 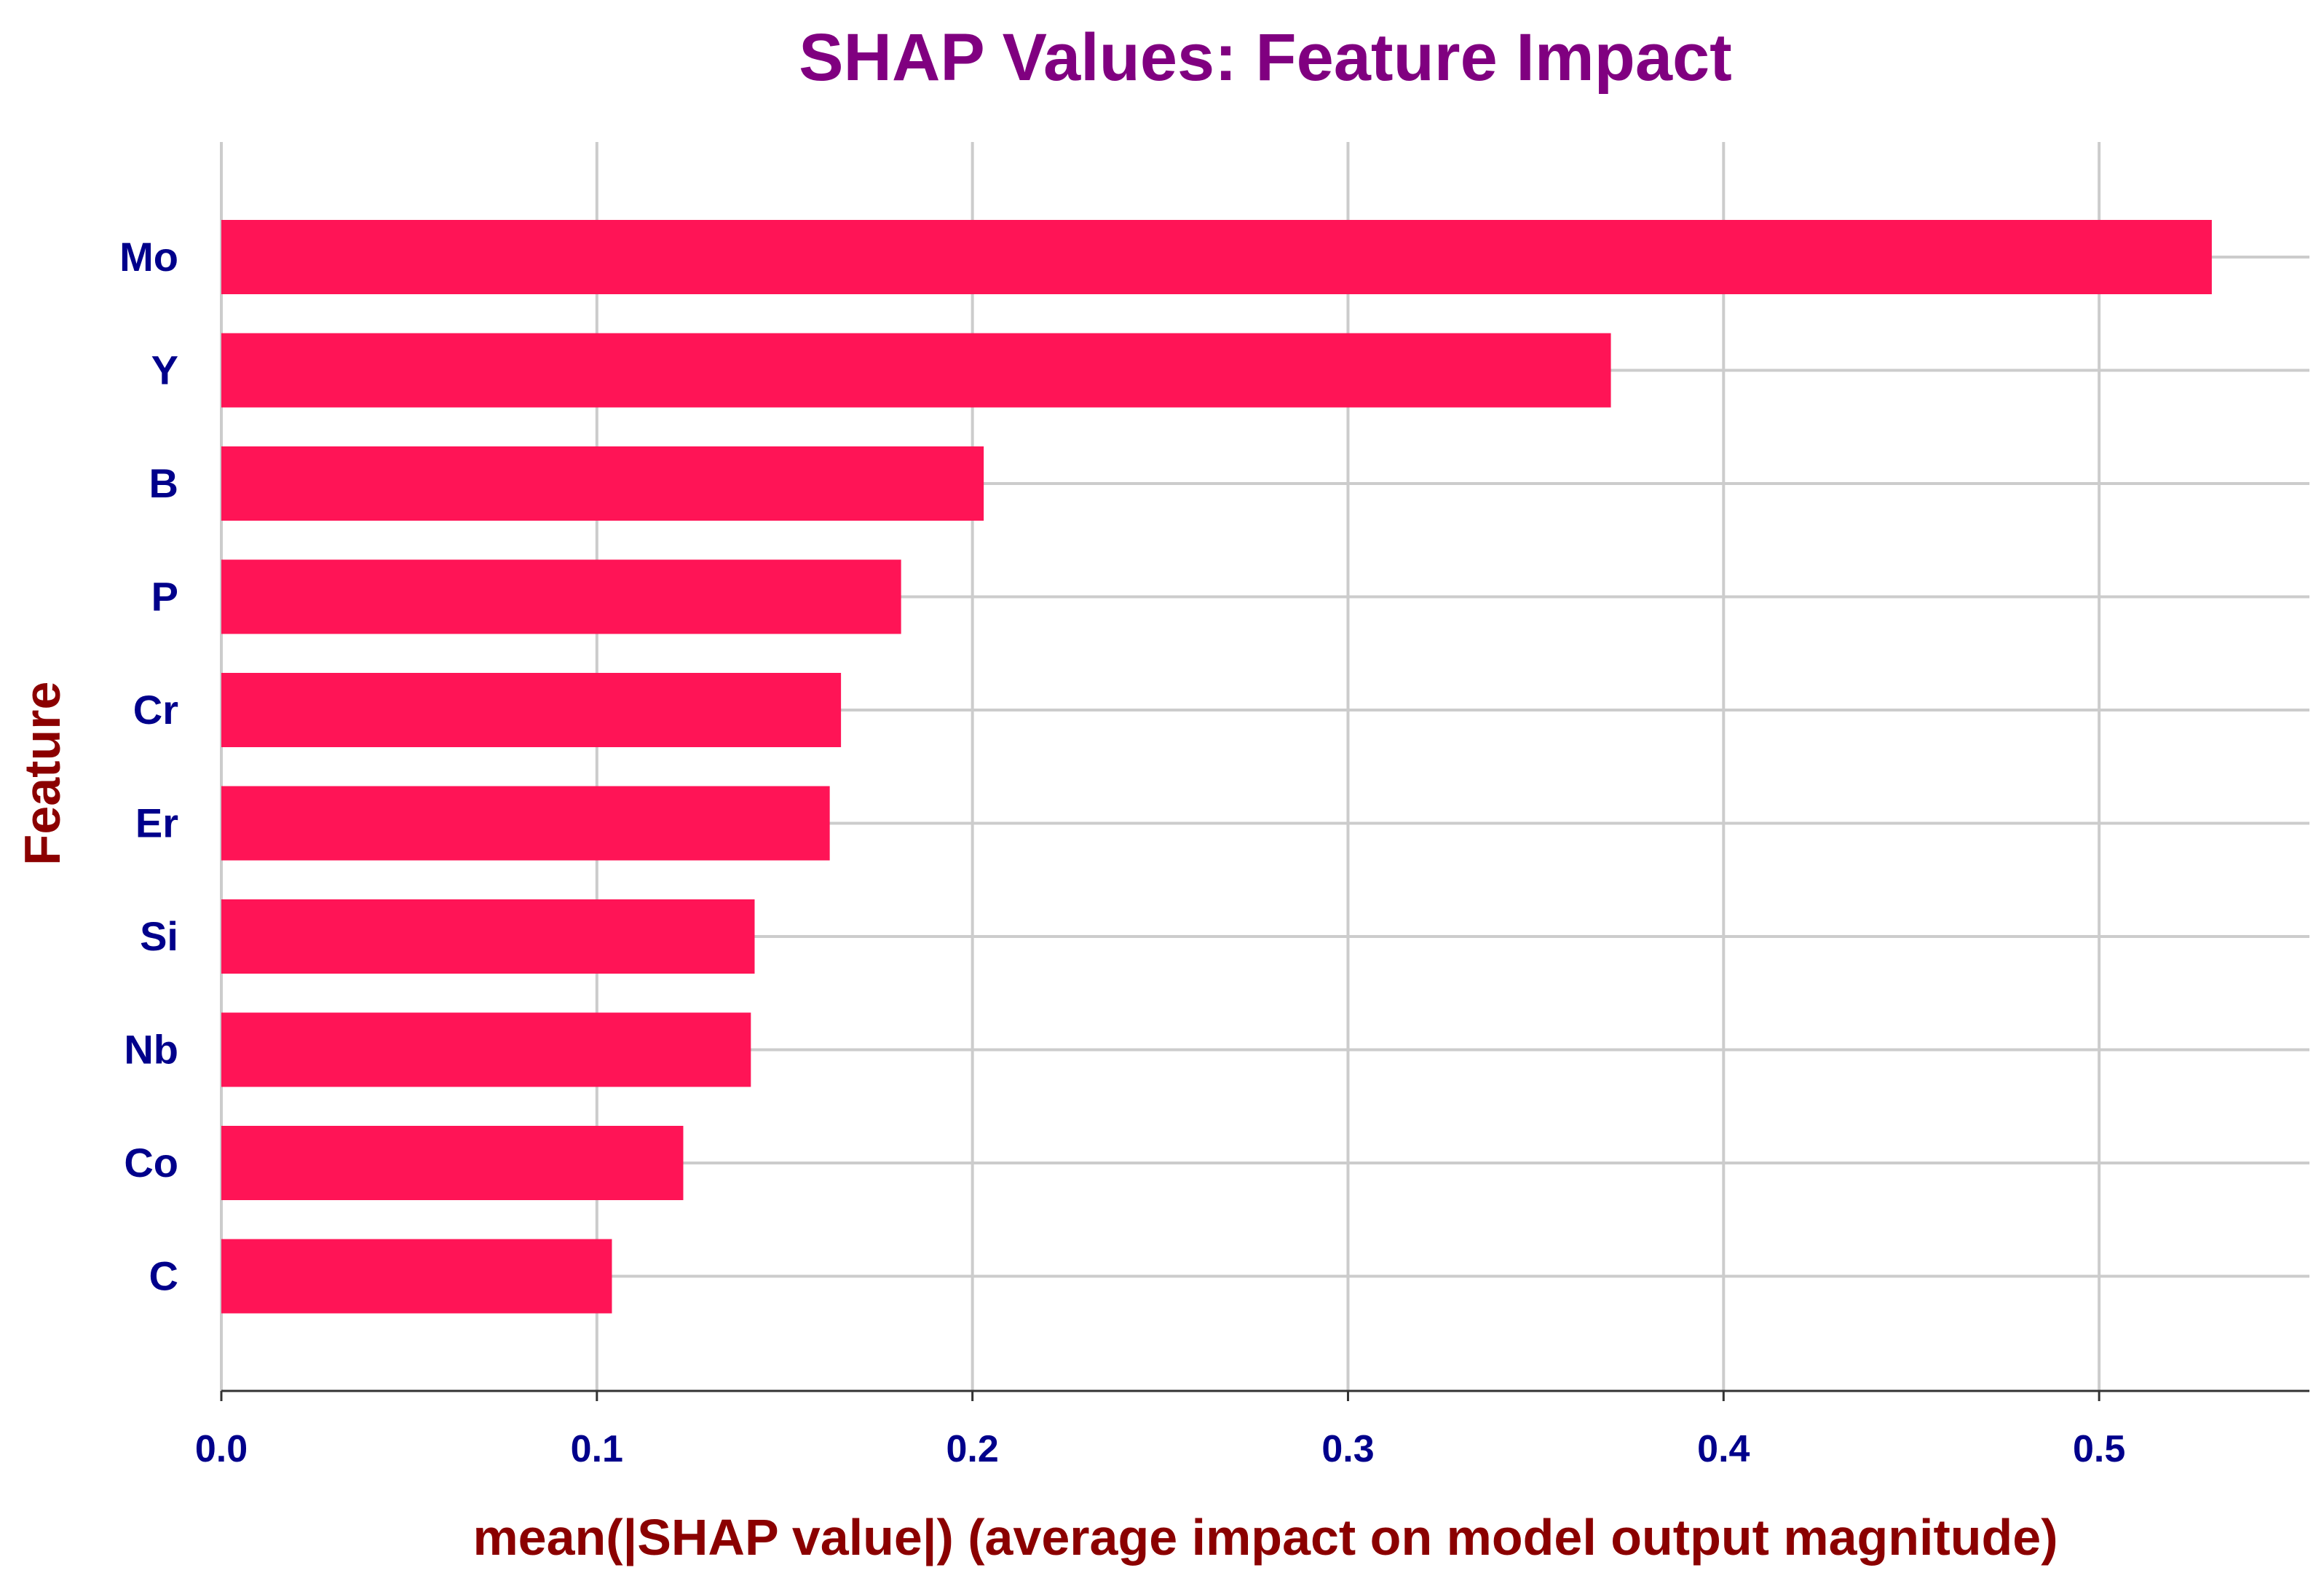 I want to click on bar-er, so click(x=525, y=823).